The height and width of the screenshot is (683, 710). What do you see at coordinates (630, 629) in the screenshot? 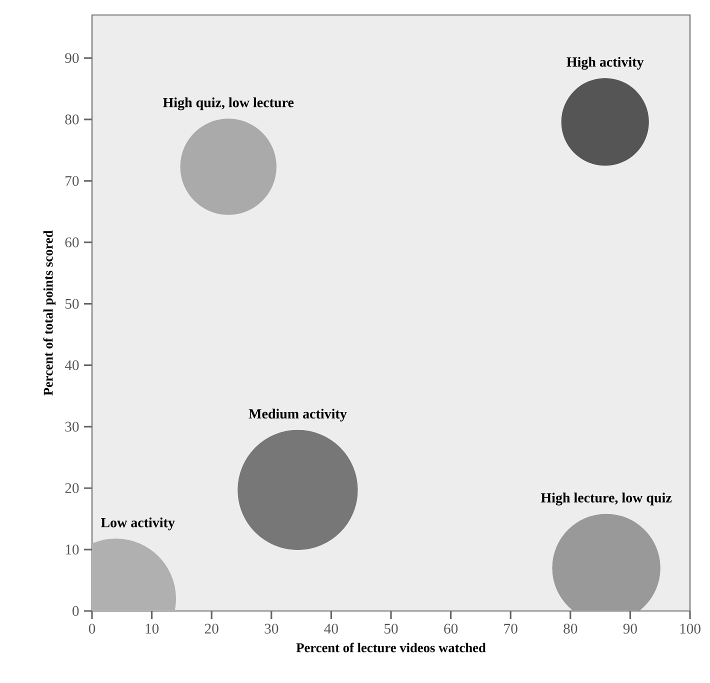
I see `x-tick-label: 90` at bounding box center [630, 629].